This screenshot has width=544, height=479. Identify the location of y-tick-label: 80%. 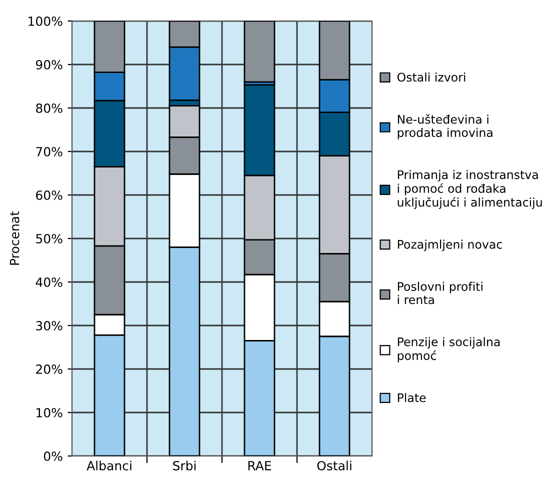
(49, 108).